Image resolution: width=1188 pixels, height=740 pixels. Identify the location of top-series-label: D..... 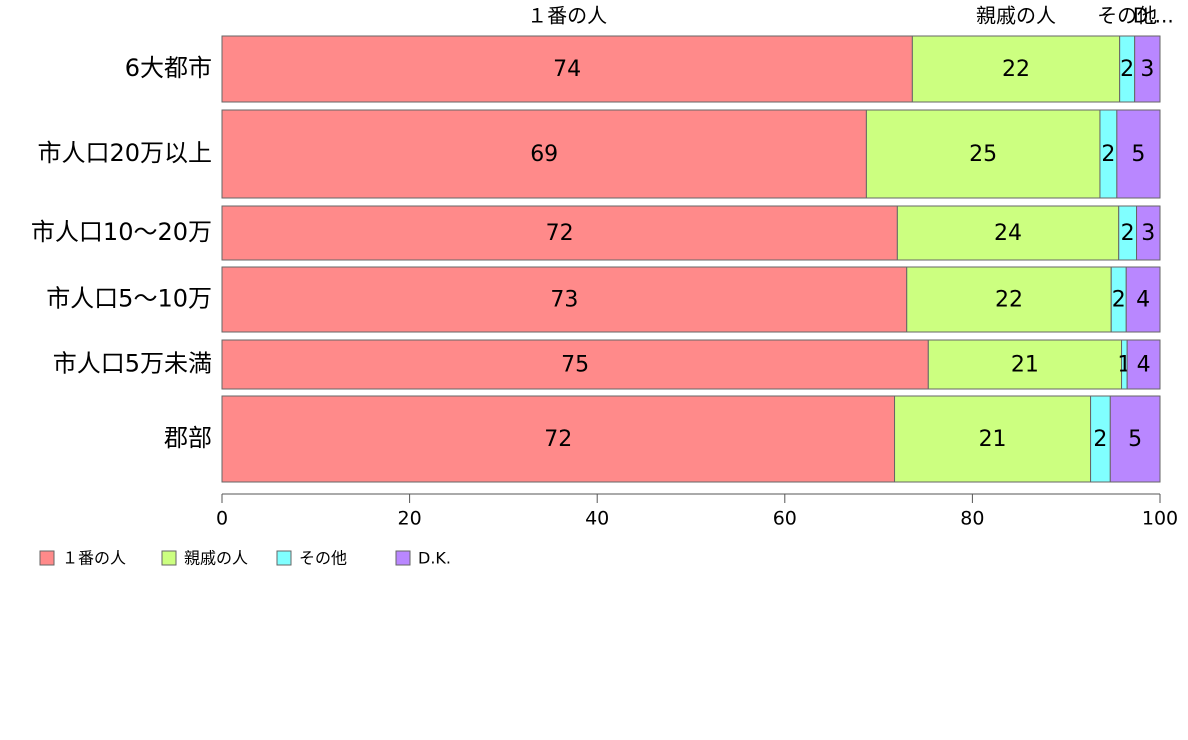
(1153, 16).